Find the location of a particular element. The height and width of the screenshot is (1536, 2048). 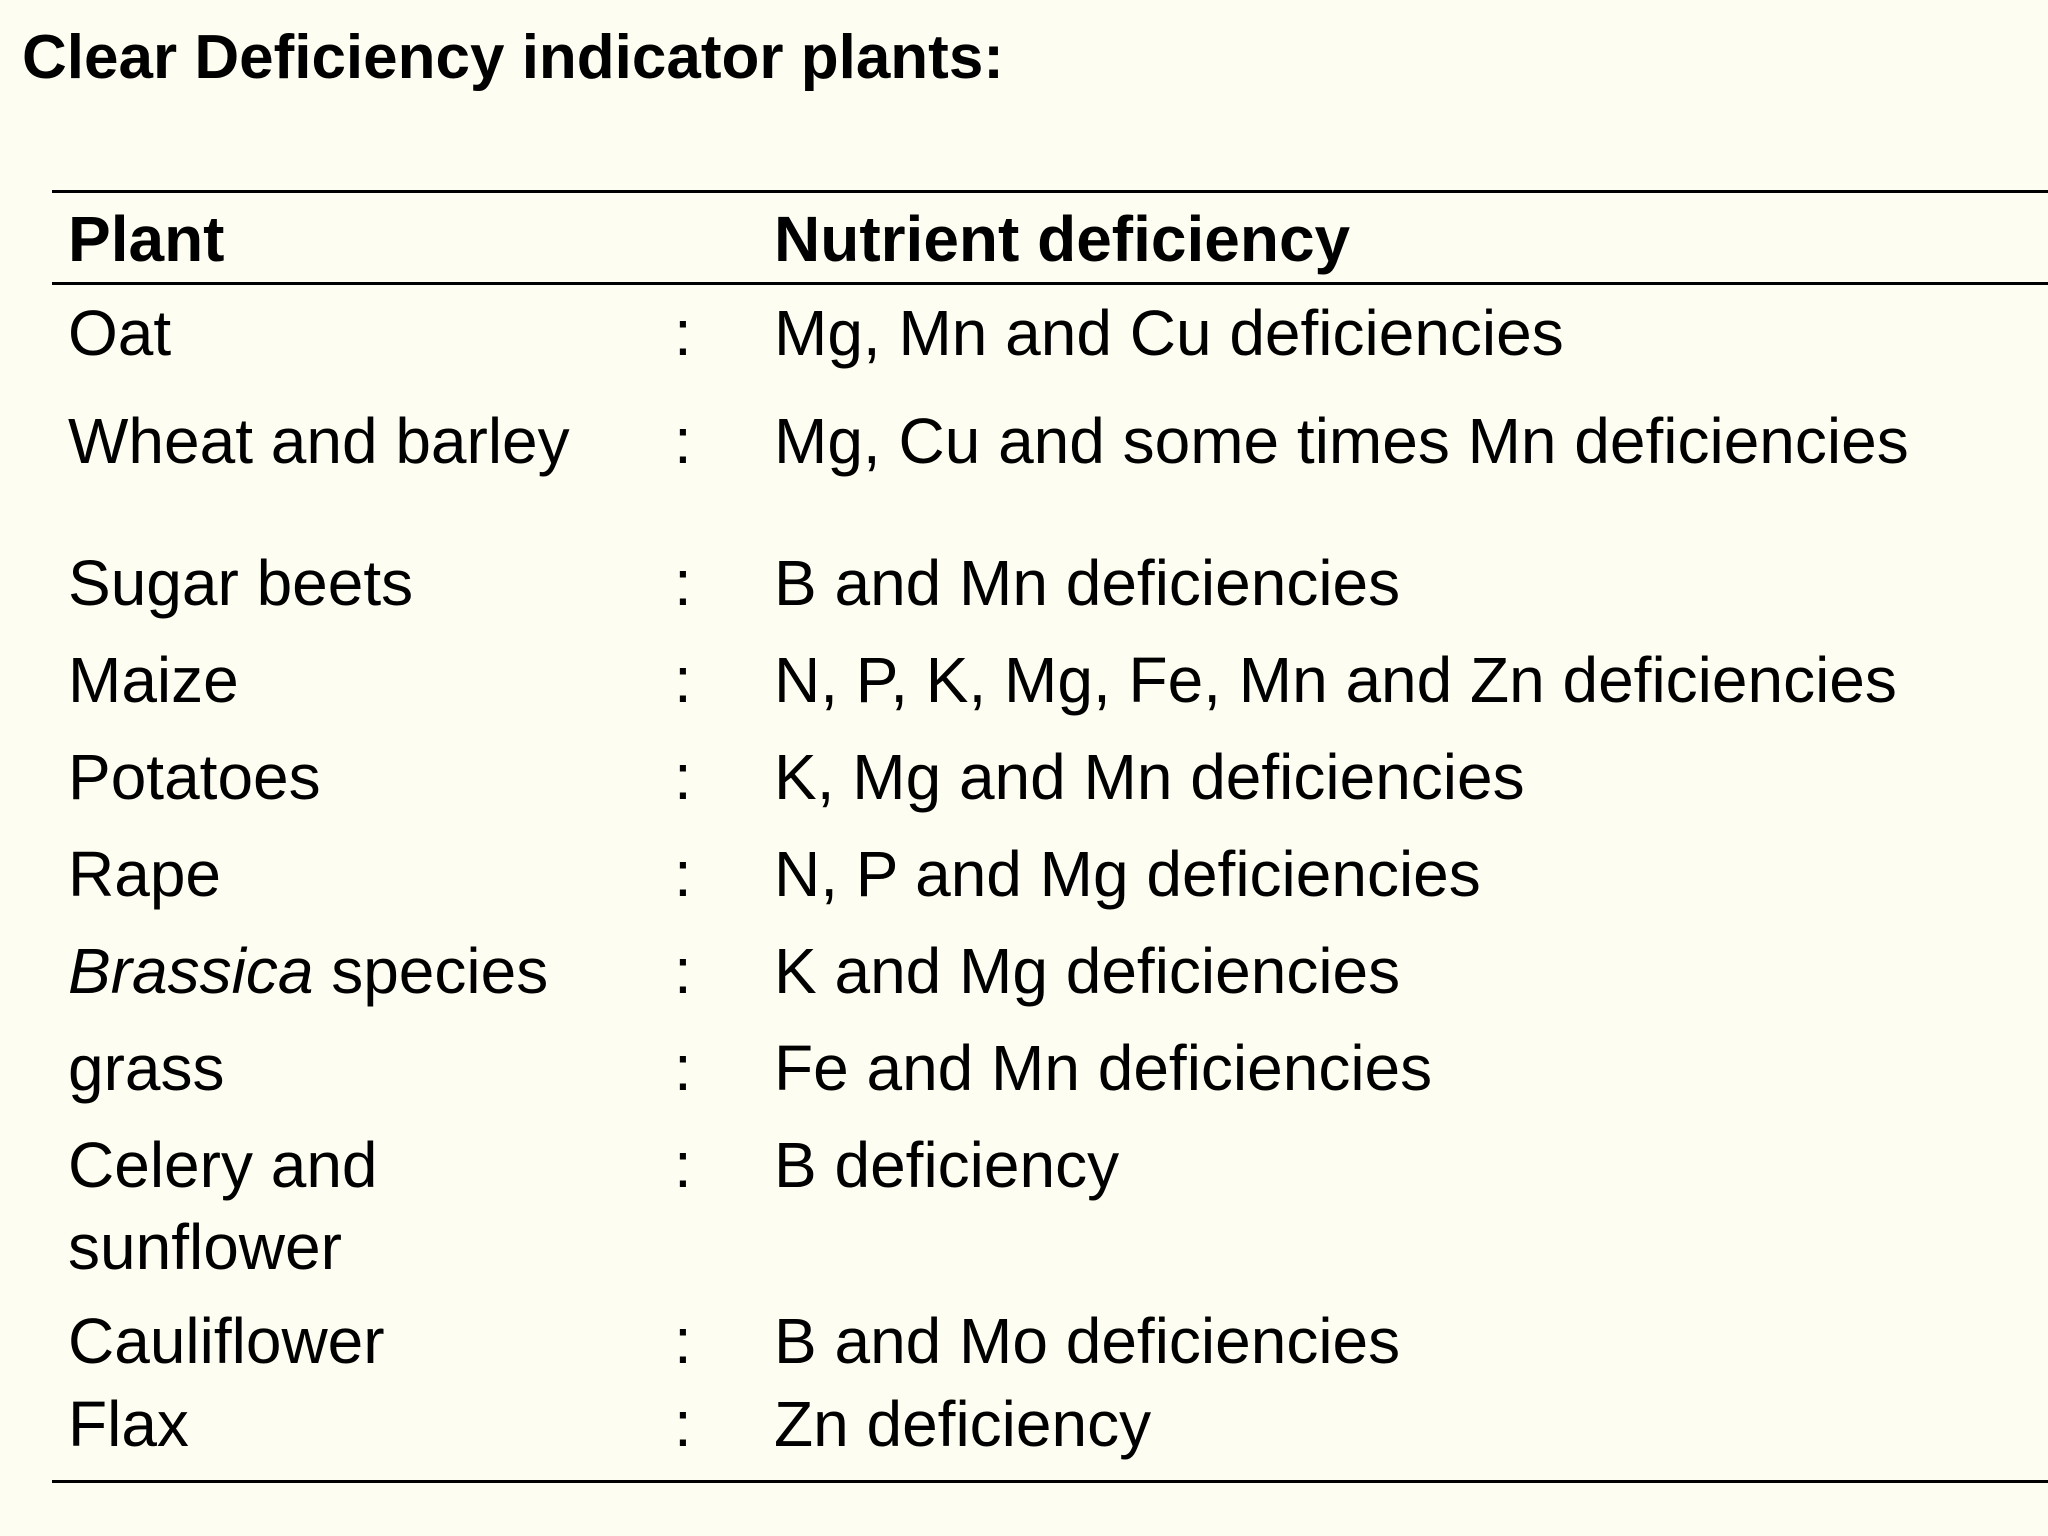

header-plant: Plant is located at coordinates (146, 239).